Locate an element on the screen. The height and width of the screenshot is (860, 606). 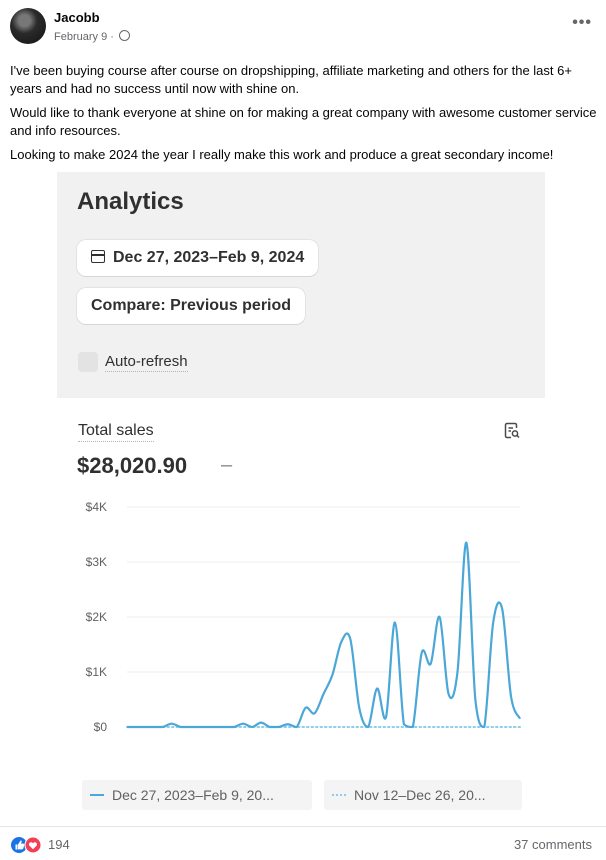
page-title: Analytics is located at coordinates (130, 201).